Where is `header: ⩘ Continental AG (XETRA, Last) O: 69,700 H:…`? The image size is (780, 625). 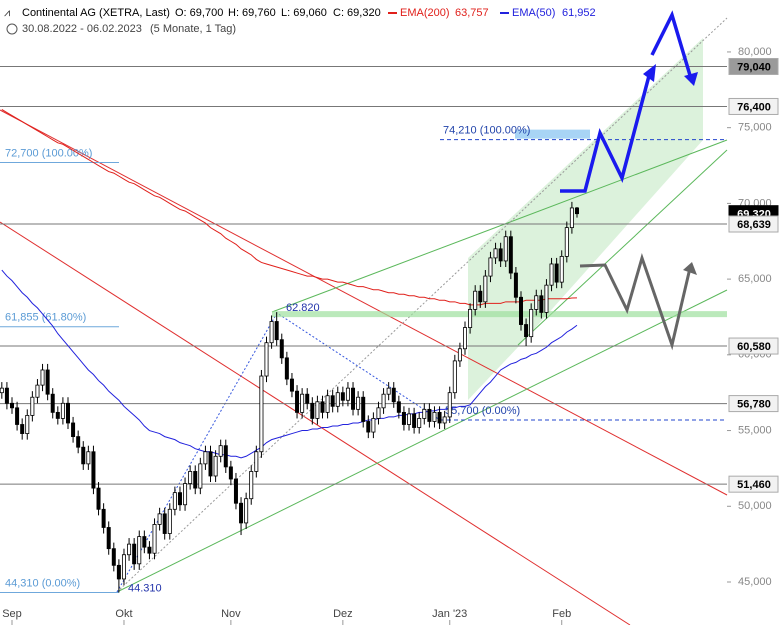 header: ⩘ Continental AG (XETRA, Last) O: 69,700 H:… is located at coordinates (300, 21).